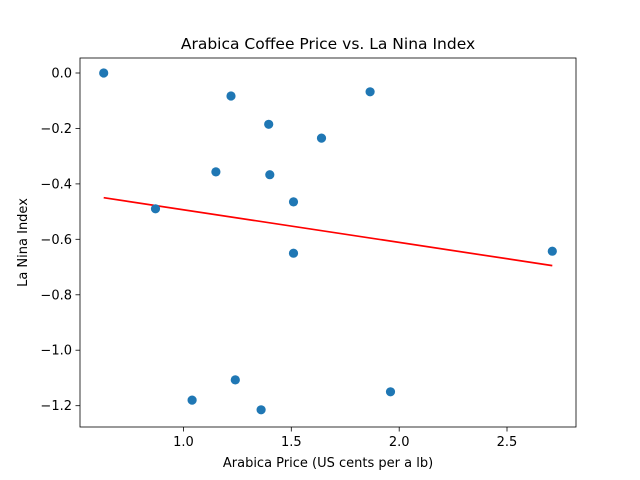 The height and width of the screenshot is (480, 640). What do you see at coordinates (56, 184) in the screenshot?
I see `y-tick-label: −0.4` at bounding box center [56, 184].